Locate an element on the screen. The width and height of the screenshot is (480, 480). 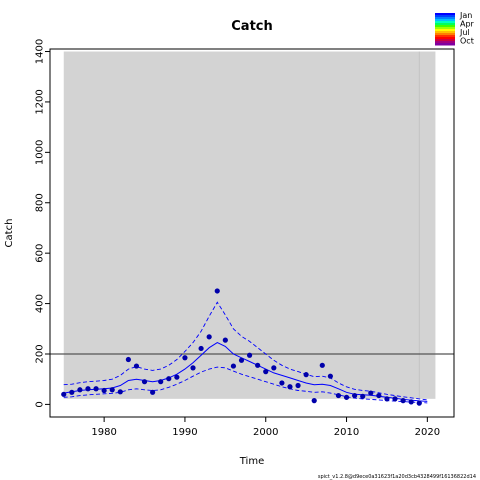
x-tick-label: 2000 is located at coordinates (265, 432).